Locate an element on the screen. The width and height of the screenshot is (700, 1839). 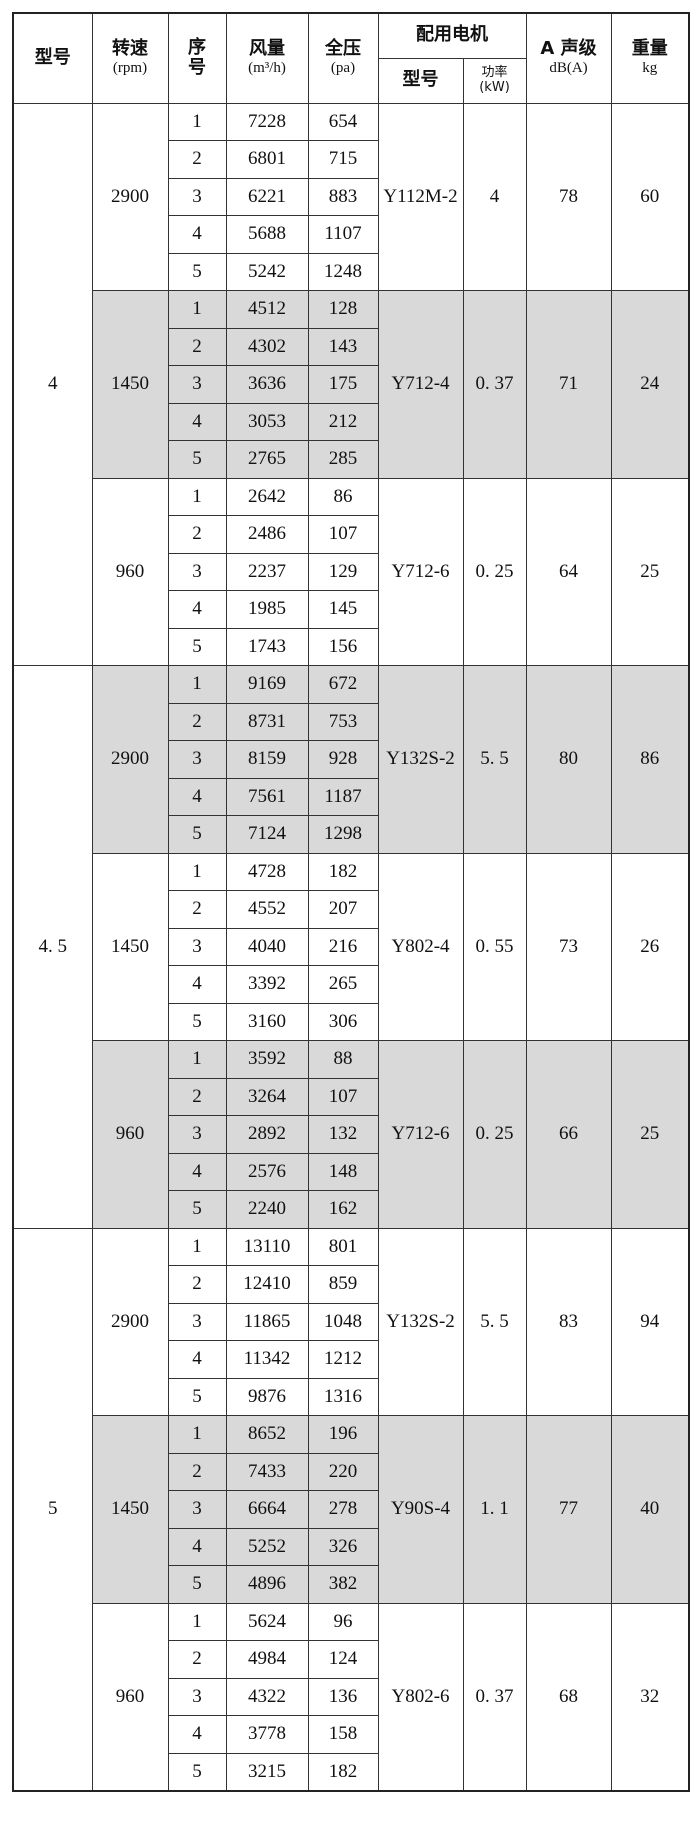
motor-cell: Y112M-2 is located at coordinates (420, 196).